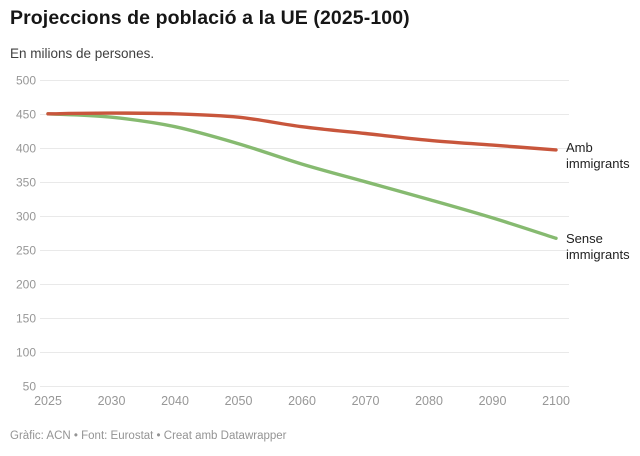 The height and width of the screenshot is (456, 640). I want to click on y-tick-label: 100, so click(26, 353).